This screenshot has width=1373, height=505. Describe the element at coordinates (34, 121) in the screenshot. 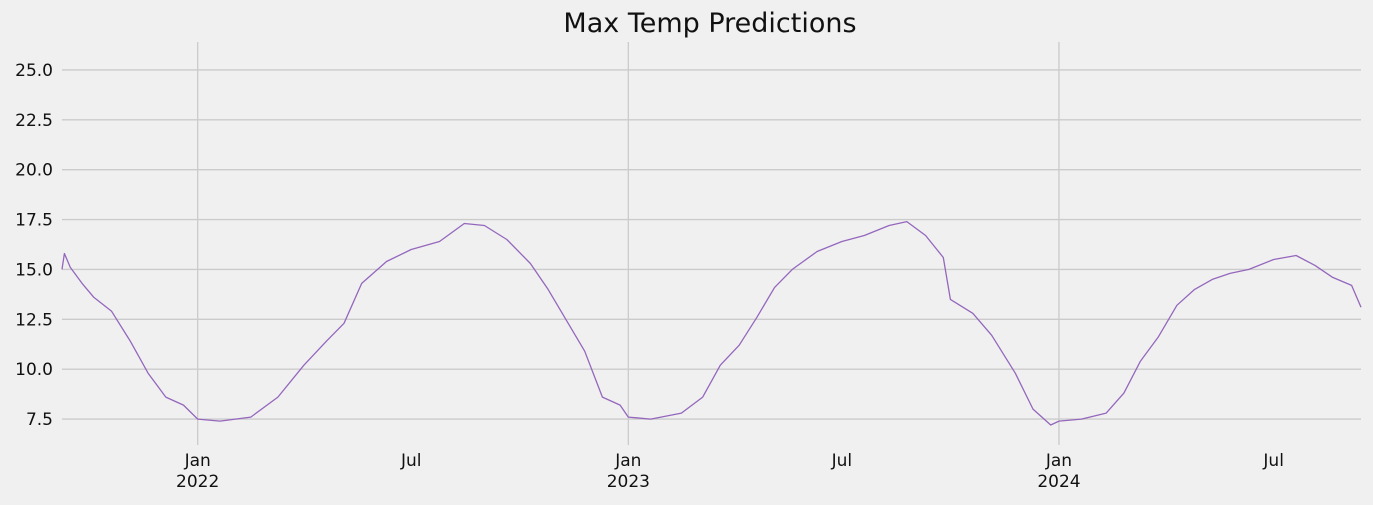

I see `y-tick-label: 22.5` at that location.